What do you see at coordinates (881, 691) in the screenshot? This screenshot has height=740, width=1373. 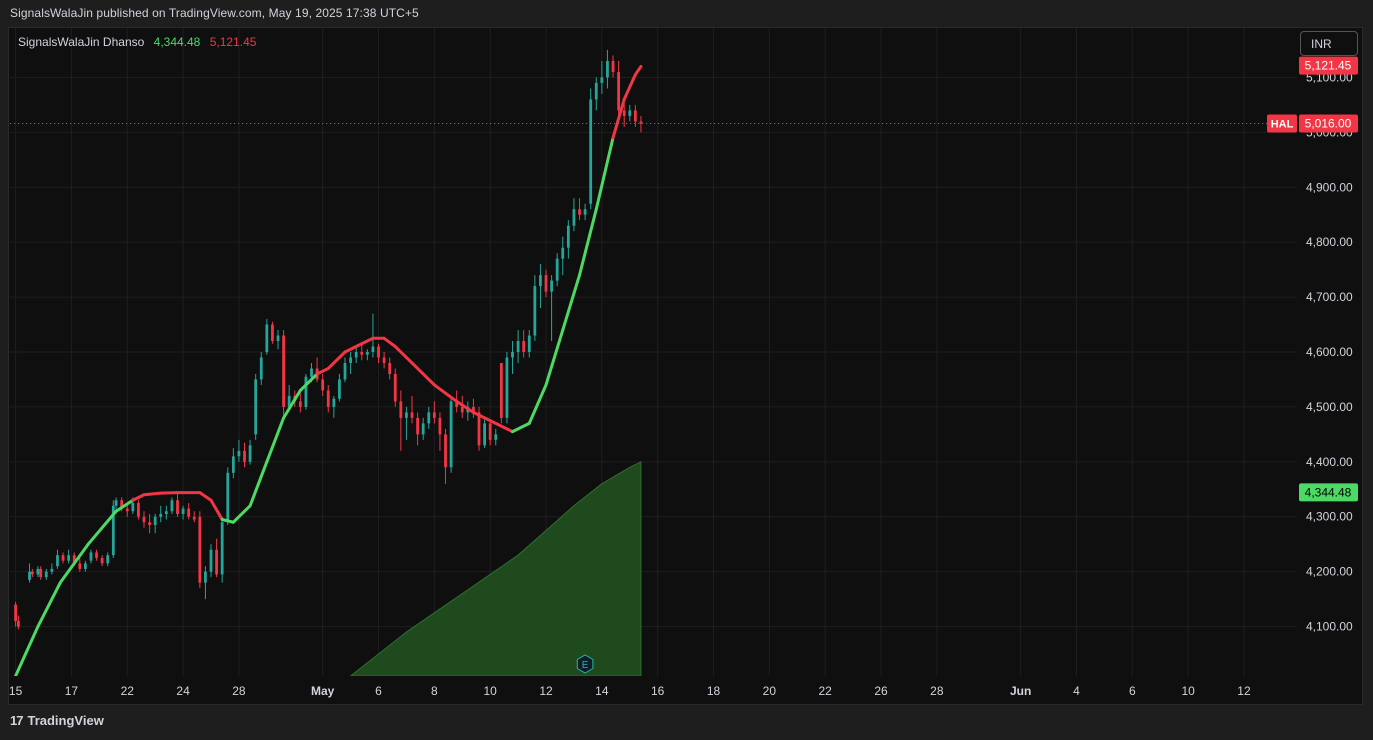 I see `x-tick-label: 26` at bounding box center [881, 691].